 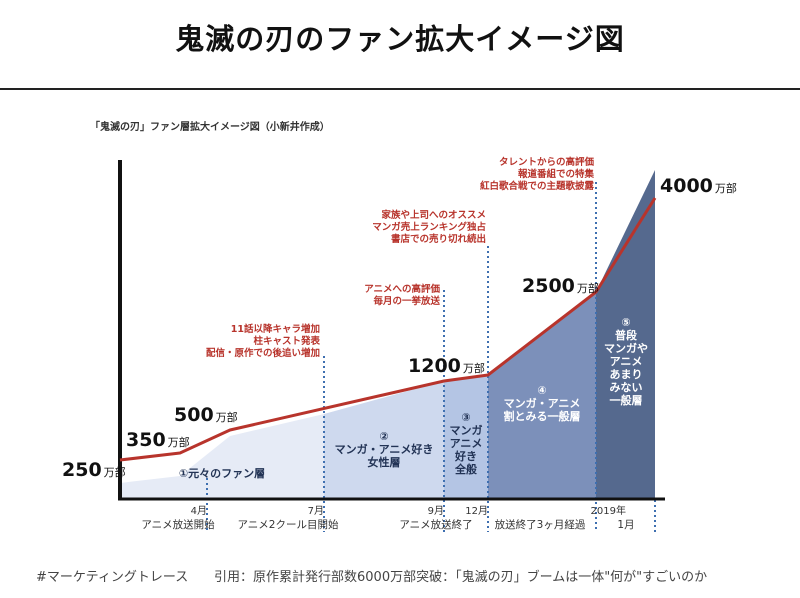 What do you see at coordinates (222, 473) in the screenshot?
I see `segment-label-1-line-1: ①元々のファン層` at bounding box center [222, 473].